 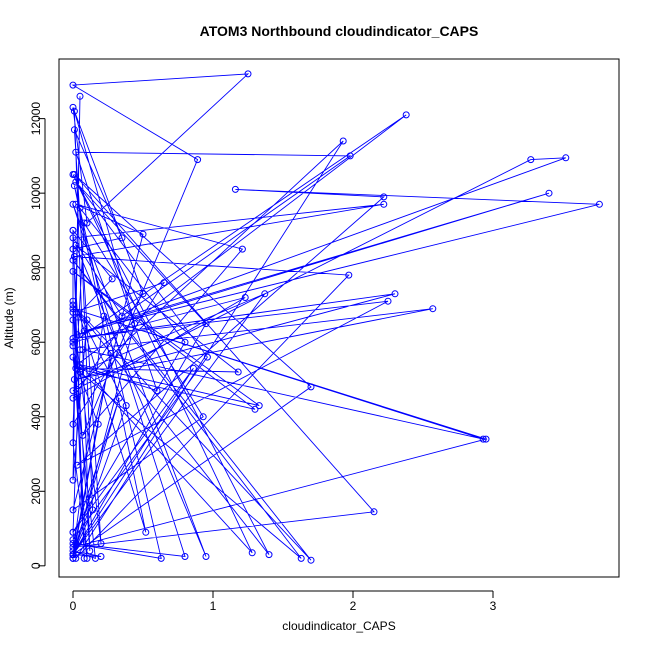 What do you see at coordinates (36, 193) in the screenshot?
I see `y-tick-label: 10000` at bounding box center [36, 193].